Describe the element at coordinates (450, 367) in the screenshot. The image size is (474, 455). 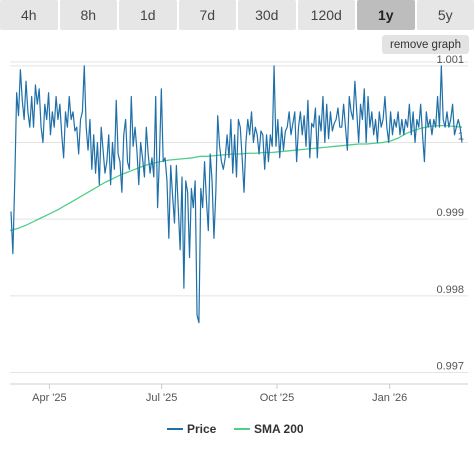
I see `y-tick-label: 0.997` at that location.